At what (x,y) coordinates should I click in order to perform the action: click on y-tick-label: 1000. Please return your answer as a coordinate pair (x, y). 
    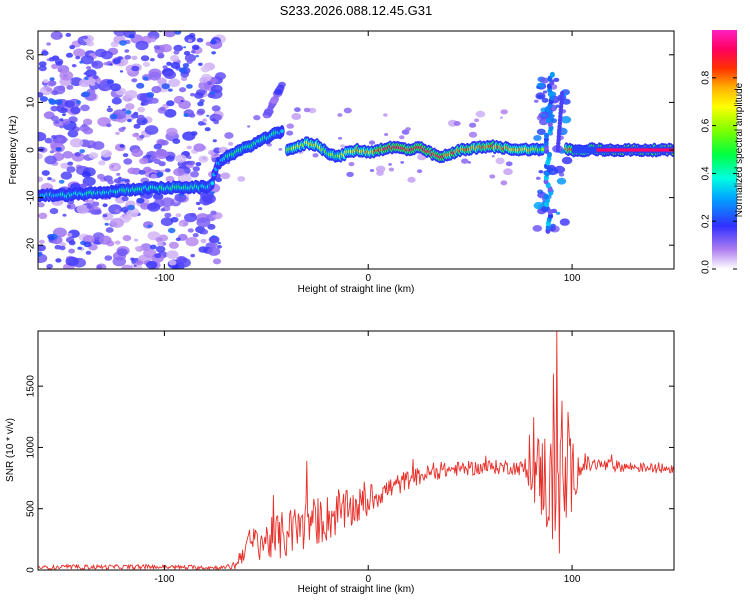
    Looking at the image, I should click on (31, 447).